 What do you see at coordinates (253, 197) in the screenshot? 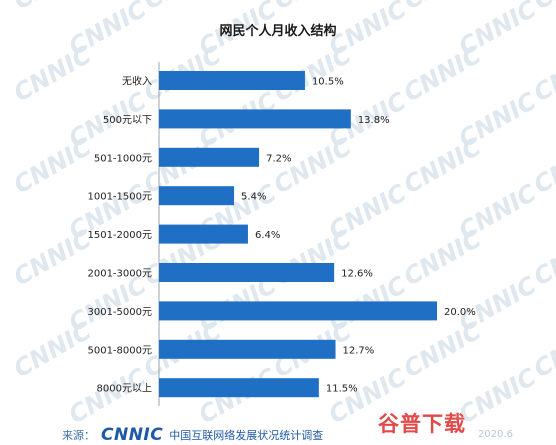
I see `data-label: 5.4%` at bounding box center [253, 197].